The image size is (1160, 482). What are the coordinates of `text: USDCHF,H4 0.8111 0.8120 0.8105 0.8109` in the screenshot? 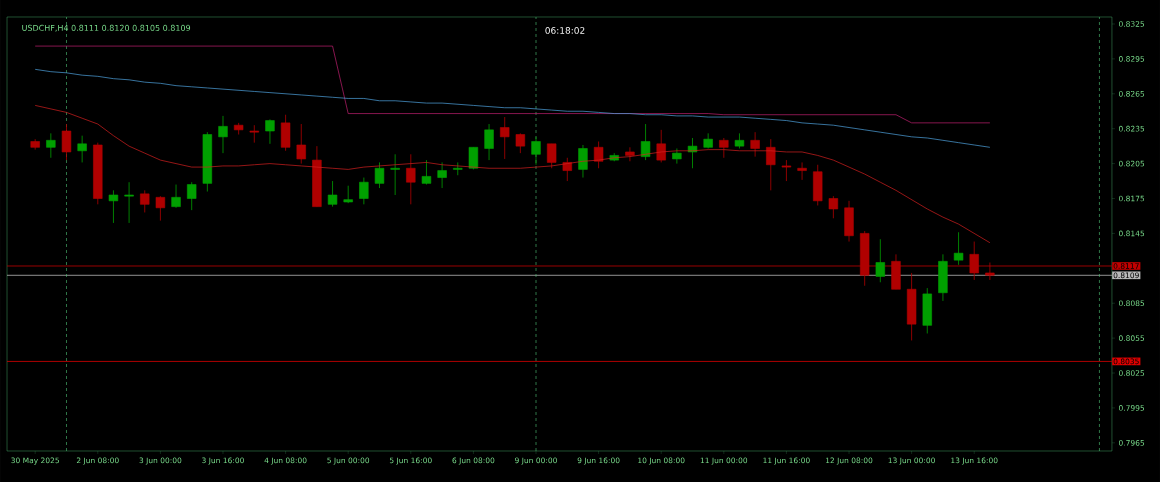 It's located at (106, 28).